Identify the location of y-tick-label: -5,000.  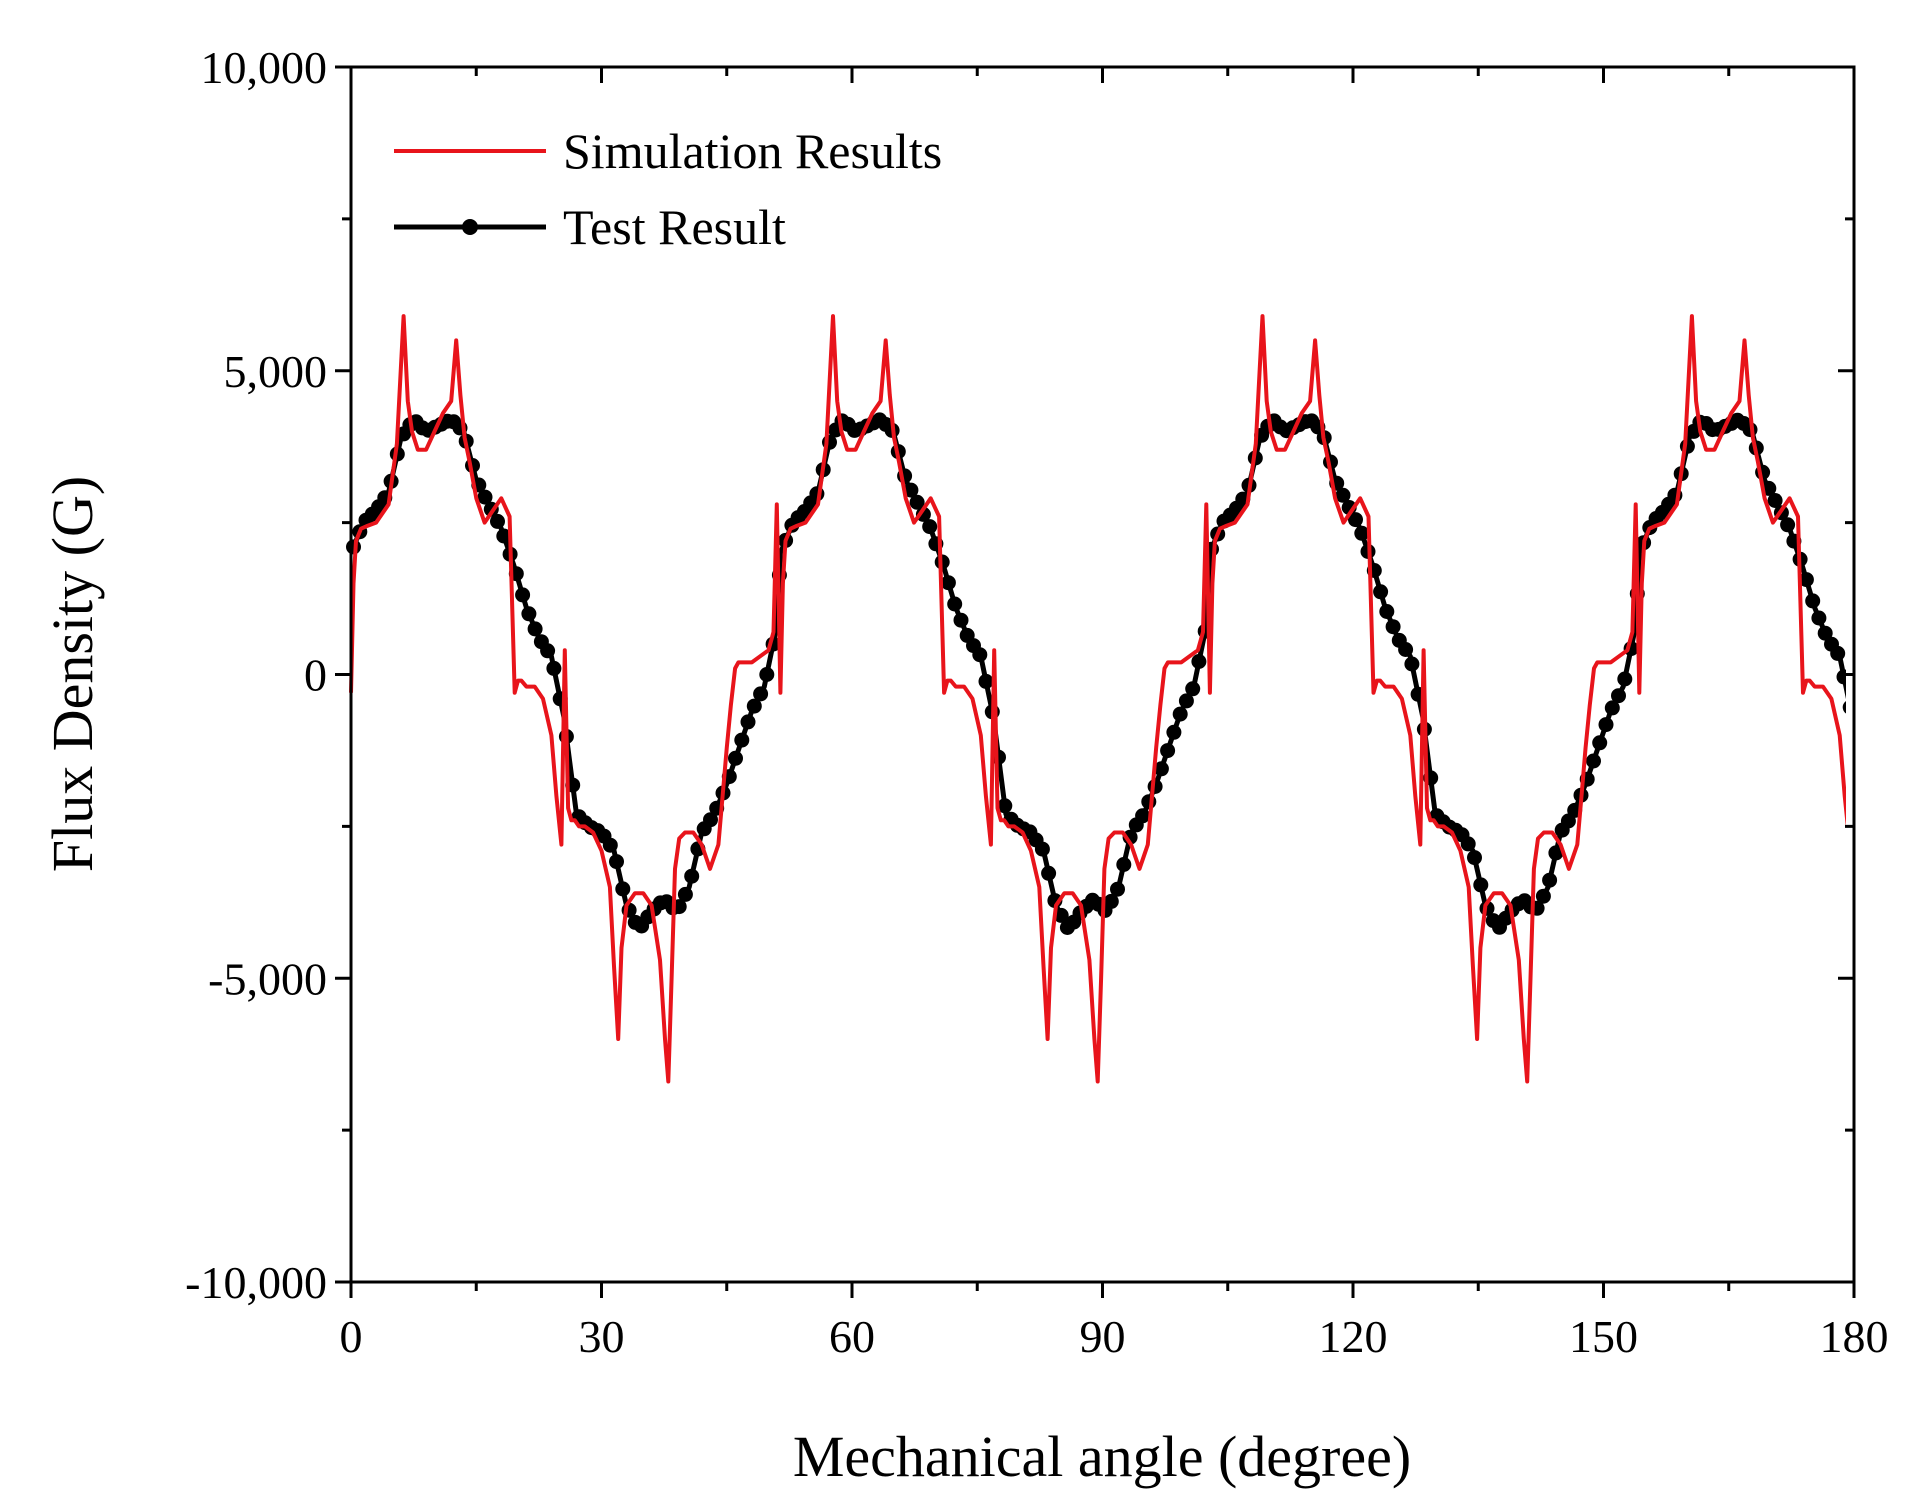
(267, 978).